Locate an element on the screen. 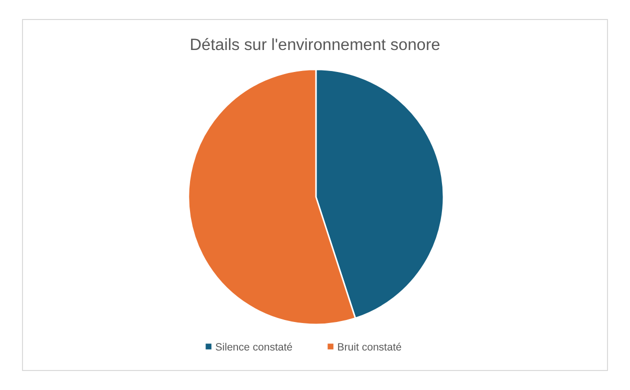 The height and width of the screenshot is (390, 630). chart-title: Détails sur l'environnement sonore is located at coordinates (315, 45).